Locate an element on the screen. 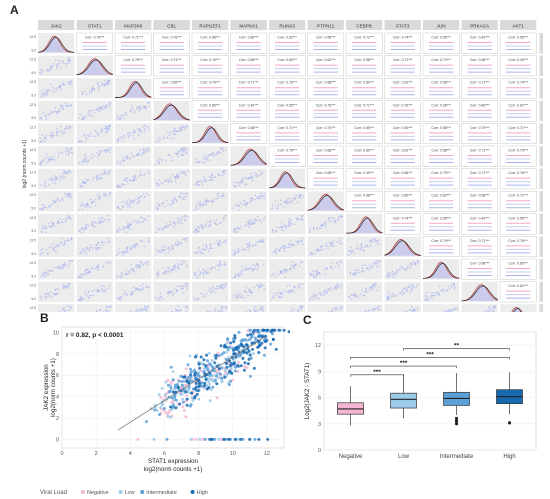  row-tick-label: 12.5 is located at coordinates (33, 60).